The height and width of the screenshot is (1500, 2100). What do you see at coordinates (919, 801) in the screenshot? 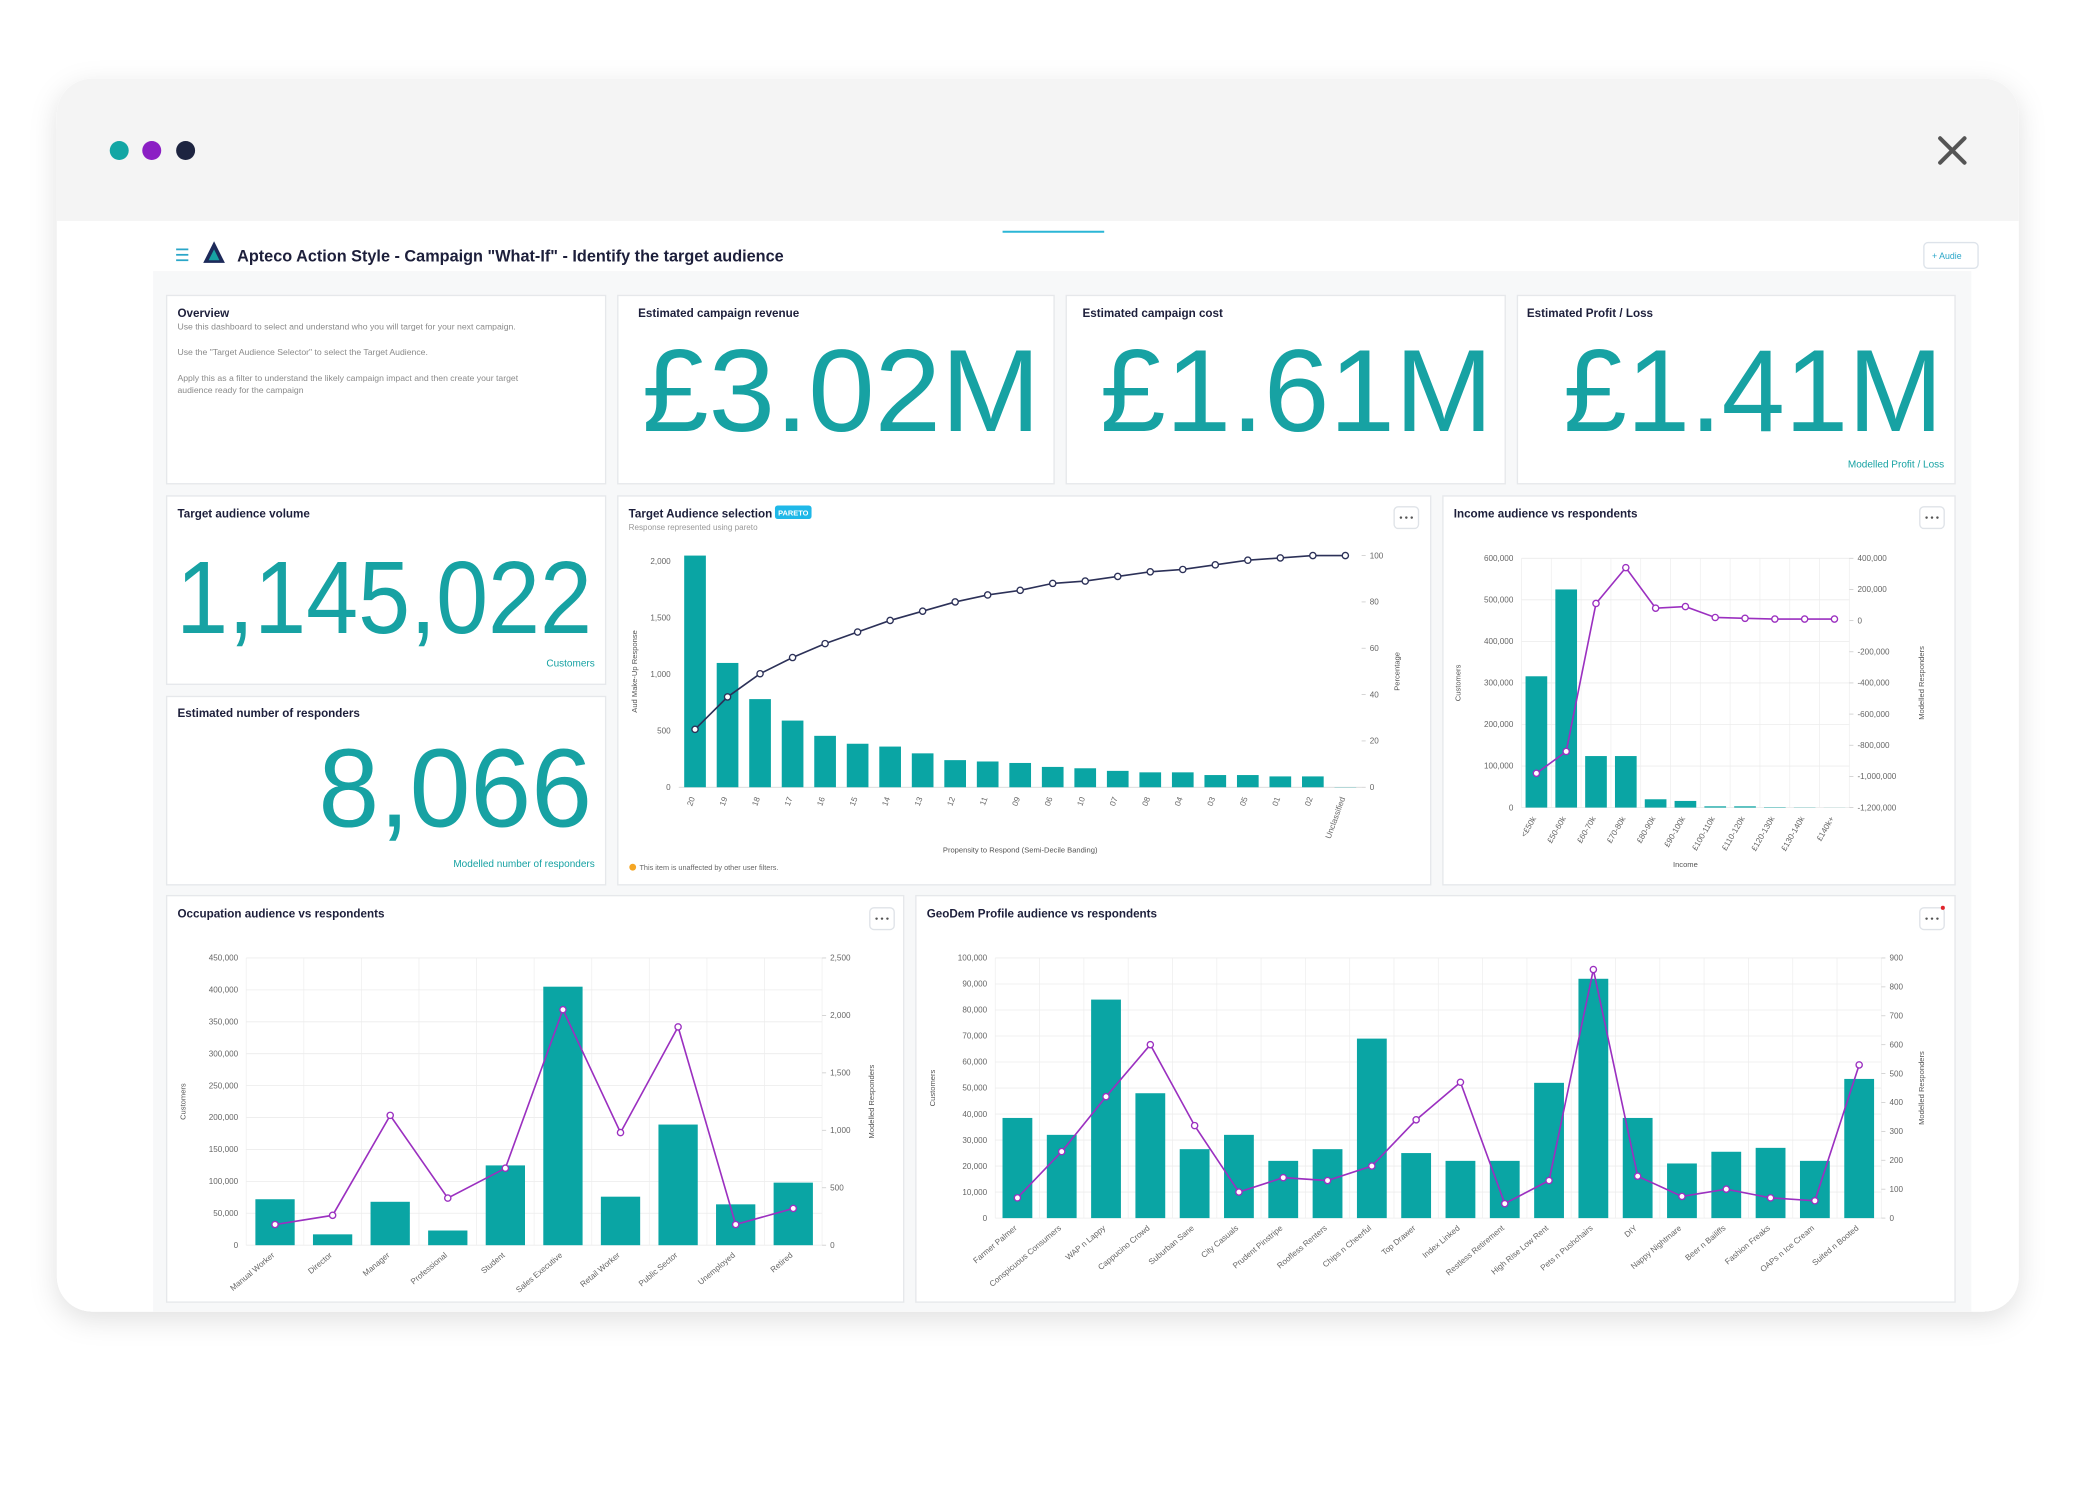
I see `x-tick-label: 13` at bounding box center [919, 801].